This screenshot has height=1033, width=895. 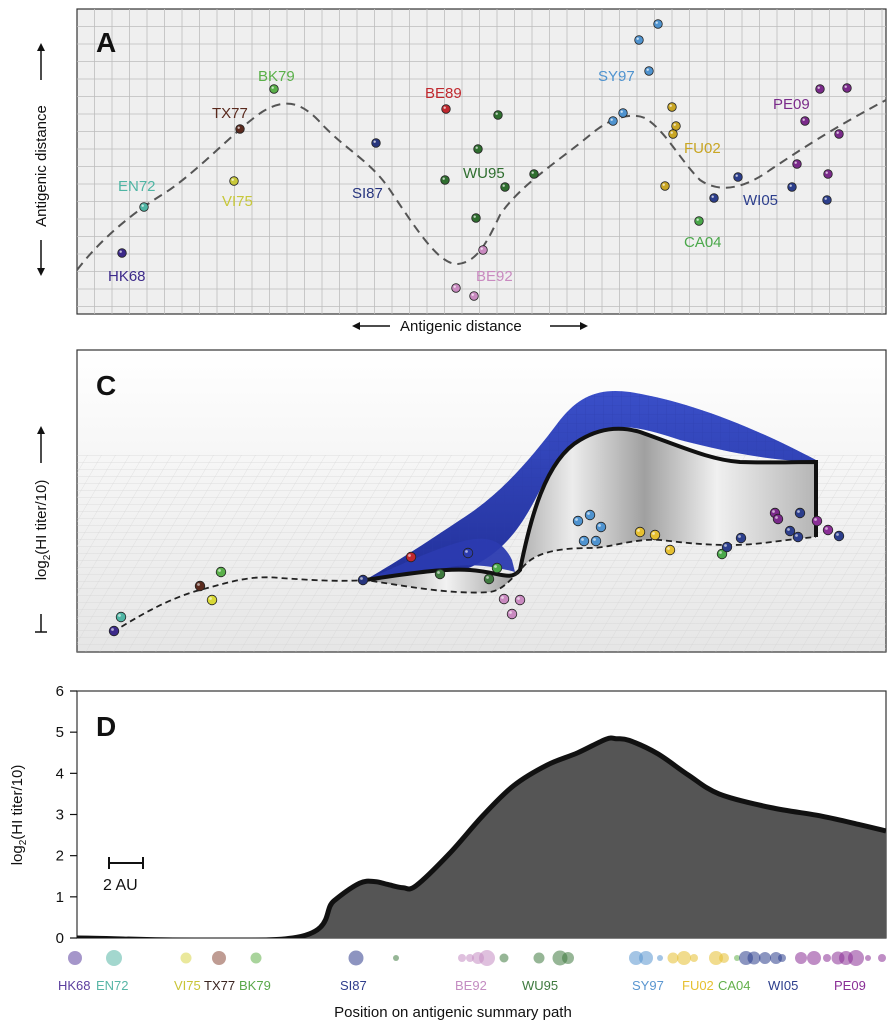 What do you see at coordinates (60, 856) in the screenshot?
I see `y-tick-label: 2` at bounding box center [60, 856].